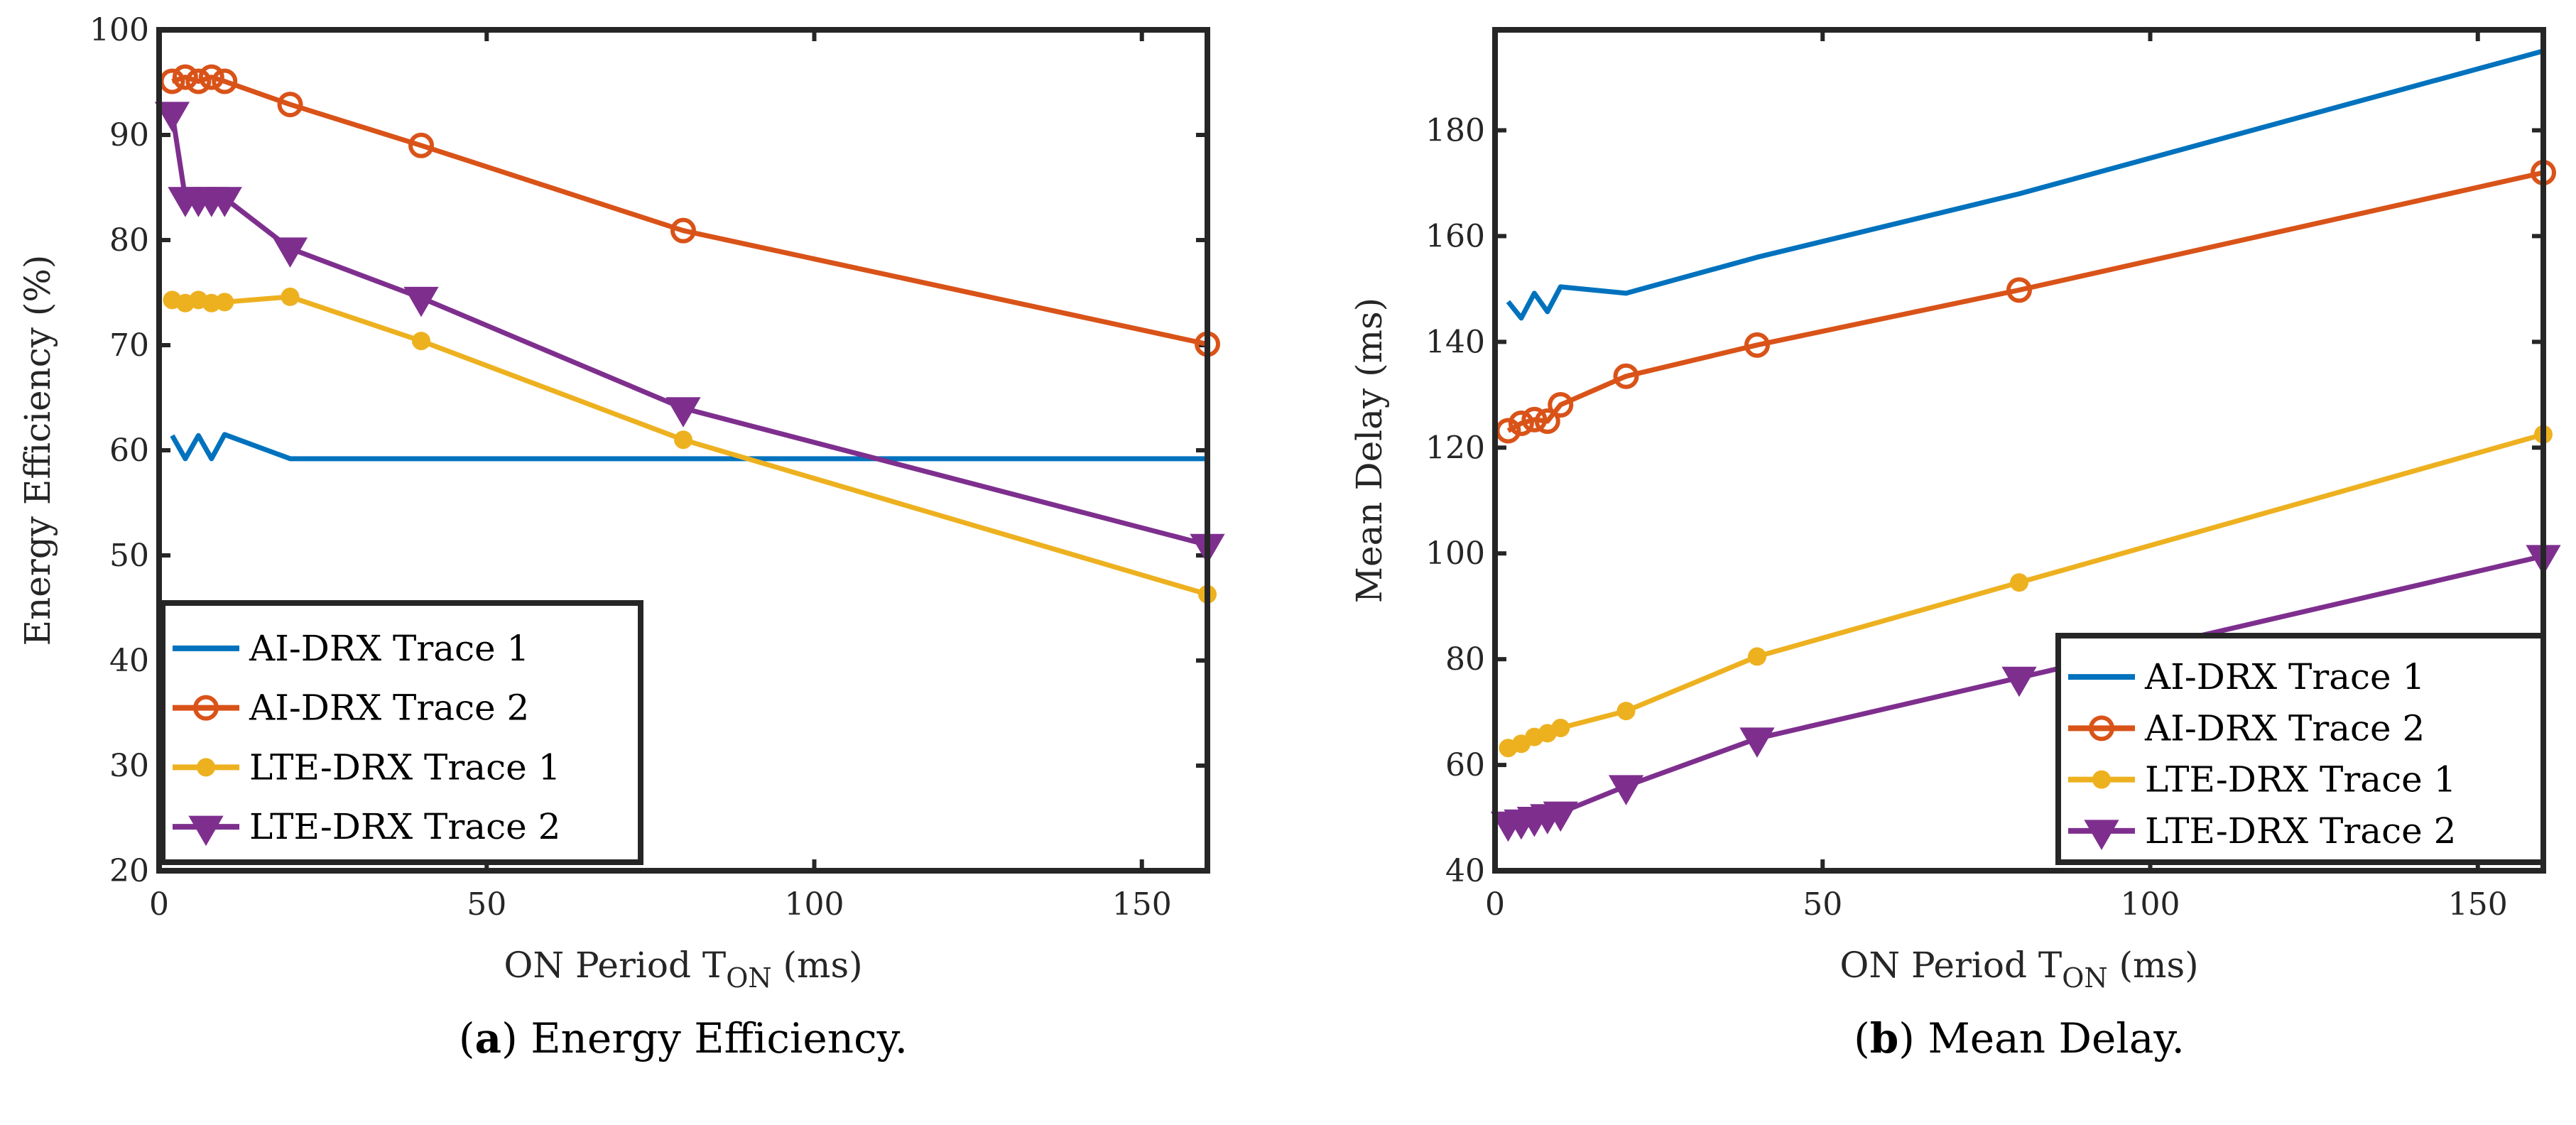 The image size is (2576, 1125). What do you see at coordinates (129, 135) in the screenshot?
I see `y-tick-label: 90` at bounding box center [129, 135].